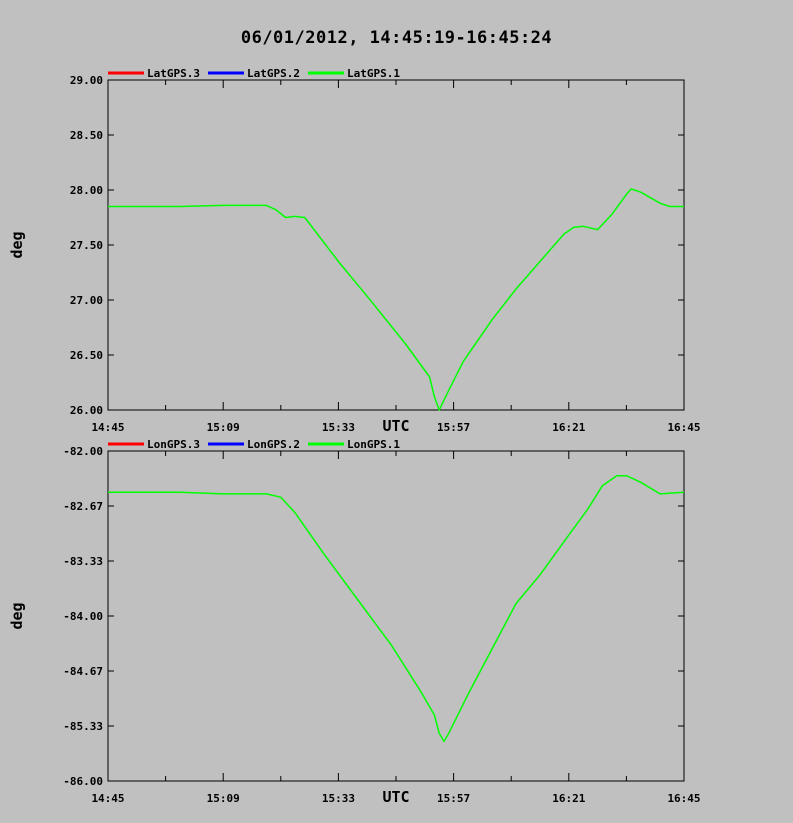 This screenshot has height=823, width=793. I want to click on lat-xtick-label: 15:33, so click(338, 427).